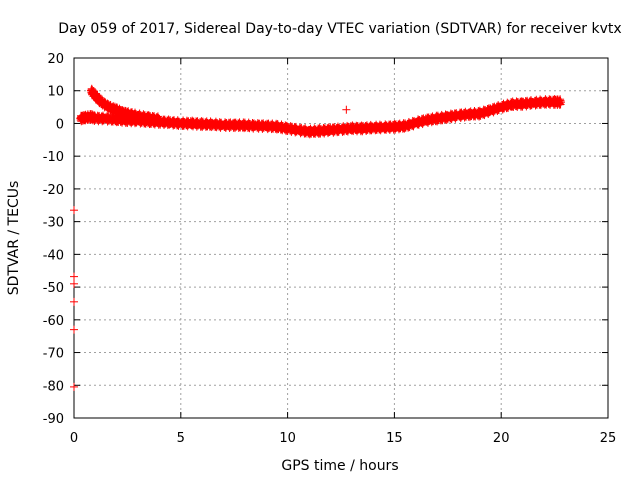 This screenshot has width=640, height=480. I want to click on y-tick-label: -10, so click(53, 157).